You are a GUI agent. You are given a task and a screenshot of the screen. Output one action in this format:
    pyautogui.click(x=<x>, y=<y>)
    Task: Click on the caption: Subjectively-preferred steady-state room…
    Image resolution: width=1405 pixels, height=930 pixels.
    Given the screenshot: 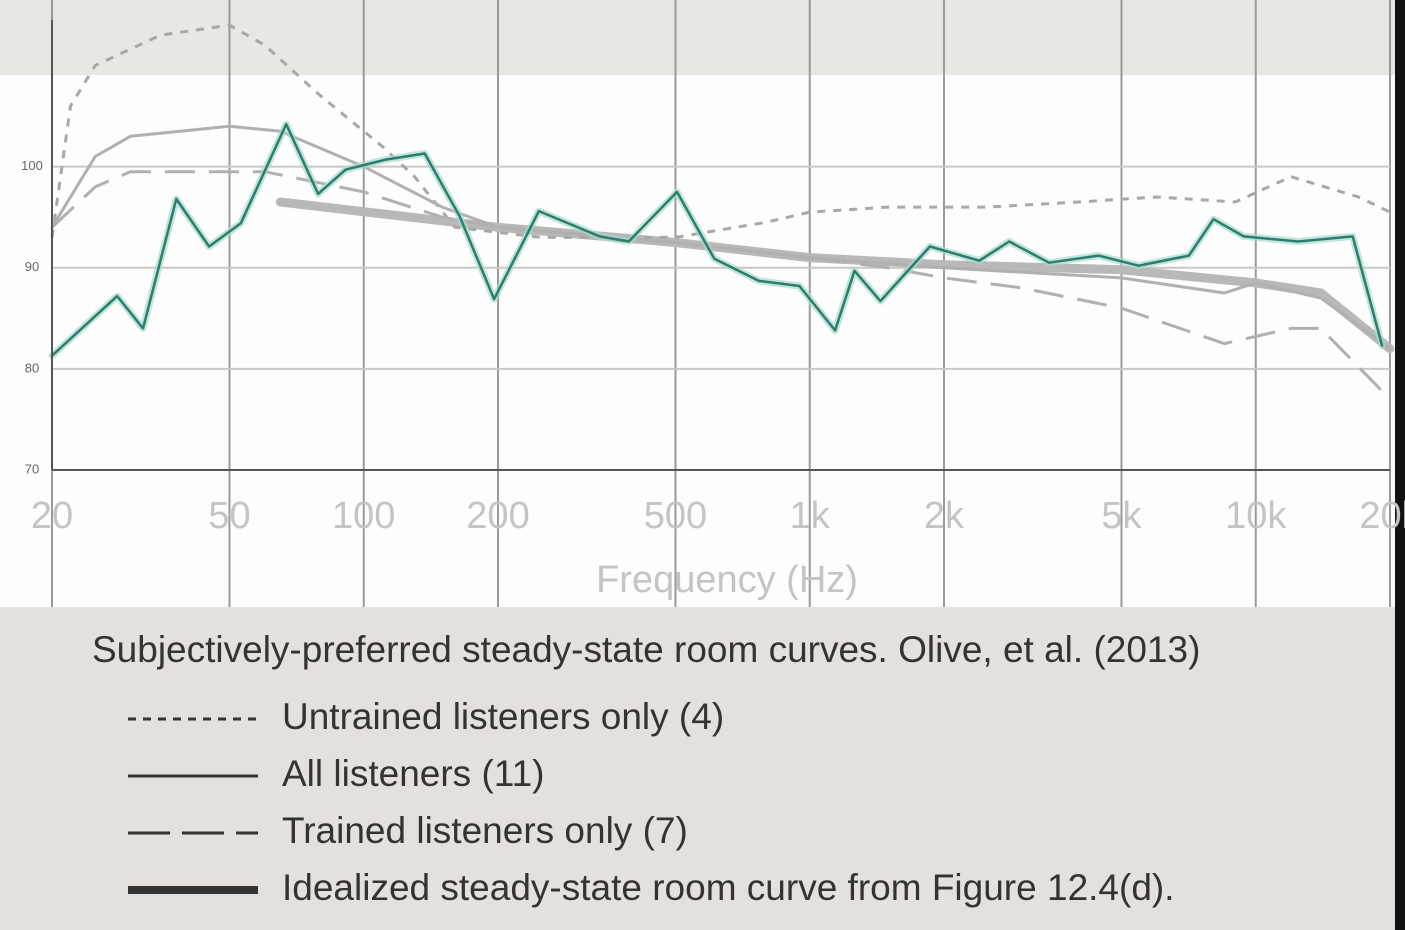 What is the action you would take?
    pyautogui.click(x=646, y=649)
    